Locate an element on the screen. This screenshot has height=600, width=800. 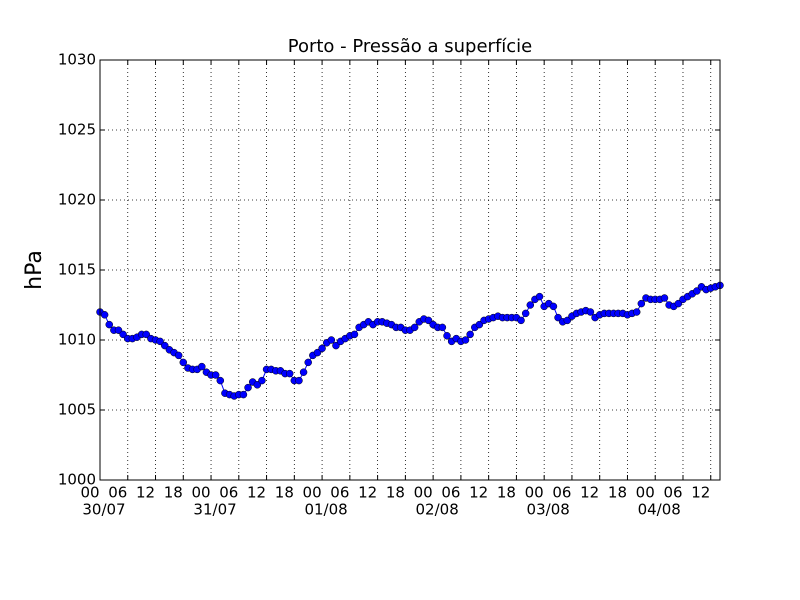
x-date-label: 30/07 is located at coordinates (103, 510).